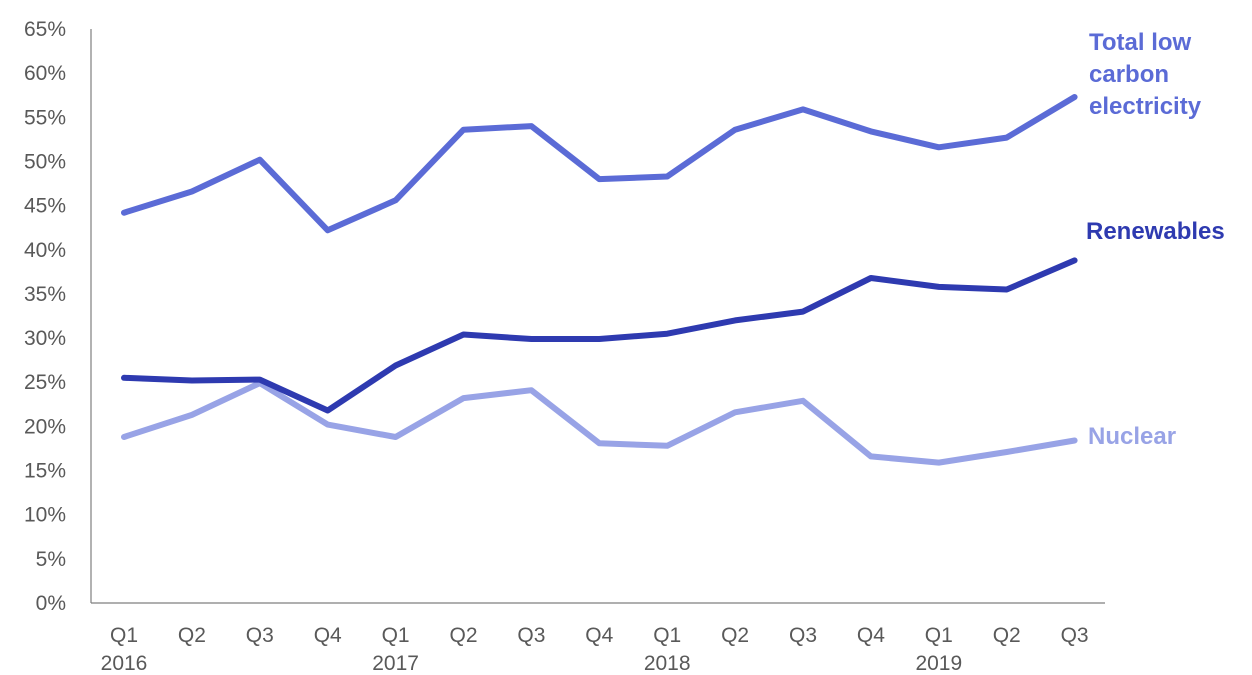 This screenshot has height=675, width=1252. Describe the element at coordinates (938, 663) in the screenshot. I see `x-year-label: 2019` at that location.